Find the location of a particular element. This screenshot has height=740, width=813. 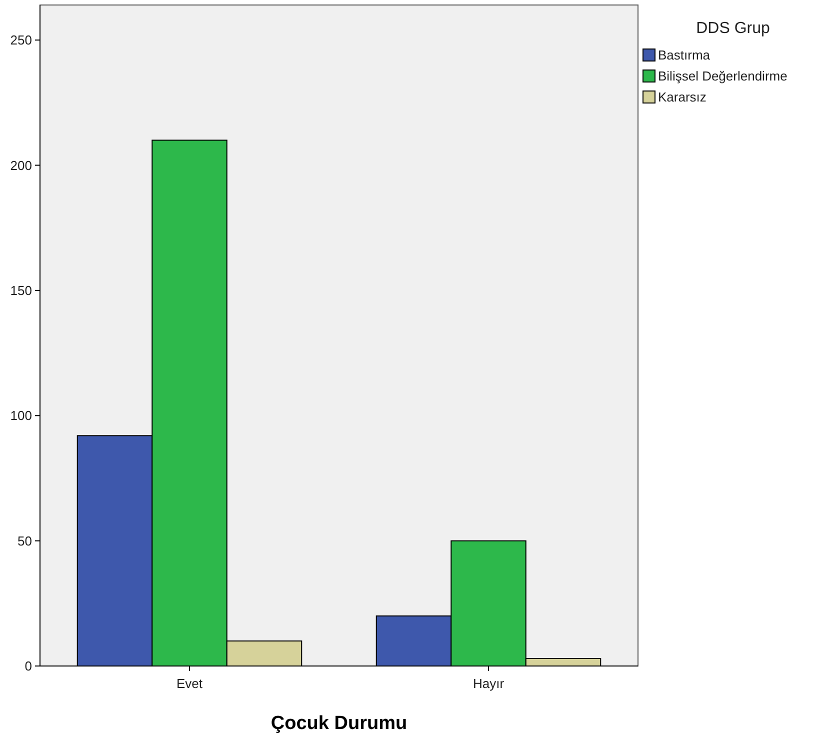

y-tick-label: 50 is located at coordinates (25, 540).